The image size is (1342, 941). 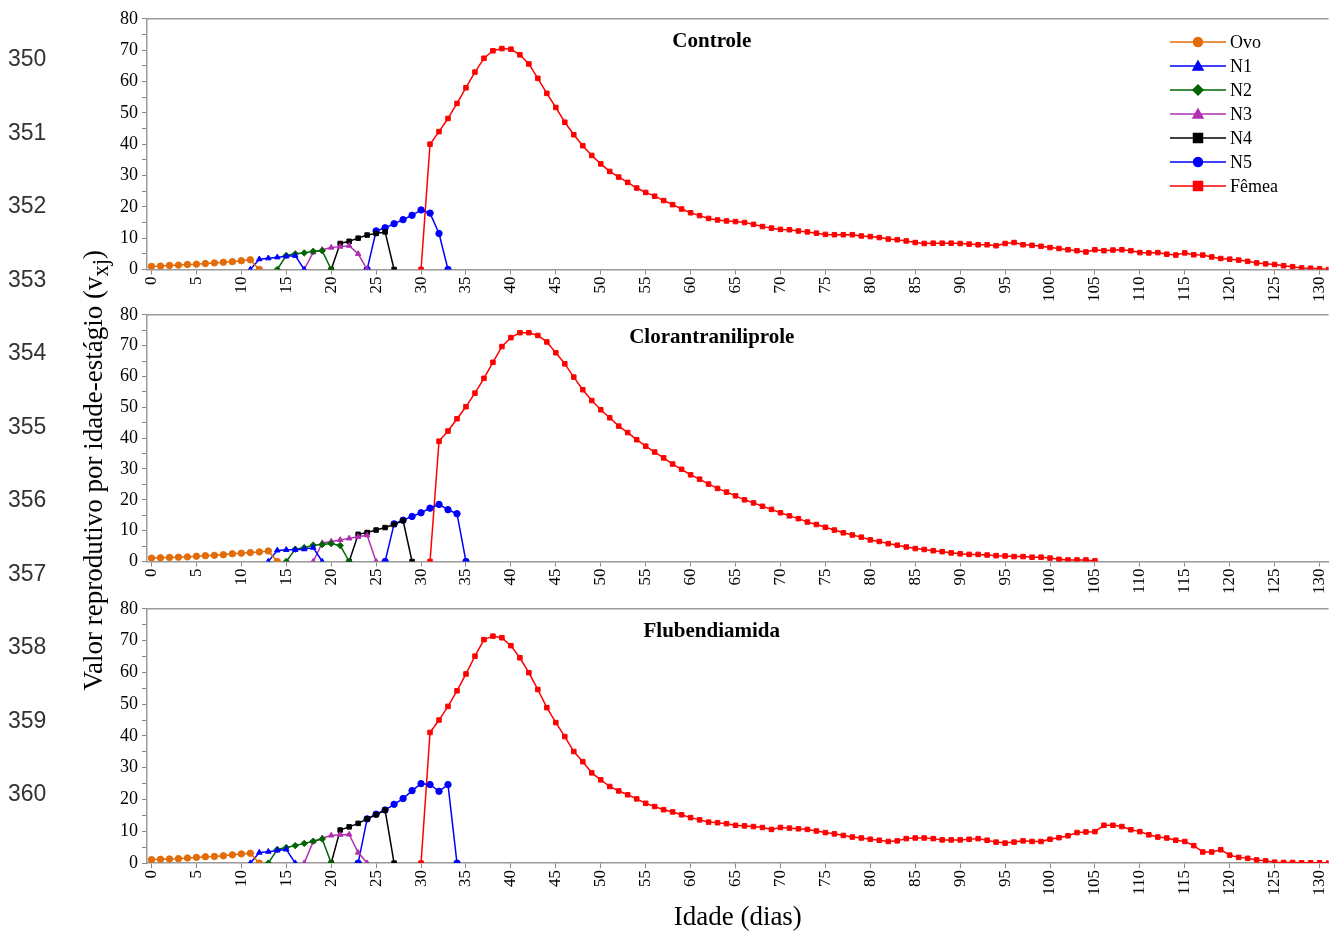 What do you see at coordinates (1246, 42) in the screenshot?
I see `legend-label: Ovo` at bounding box center [1246, 42].